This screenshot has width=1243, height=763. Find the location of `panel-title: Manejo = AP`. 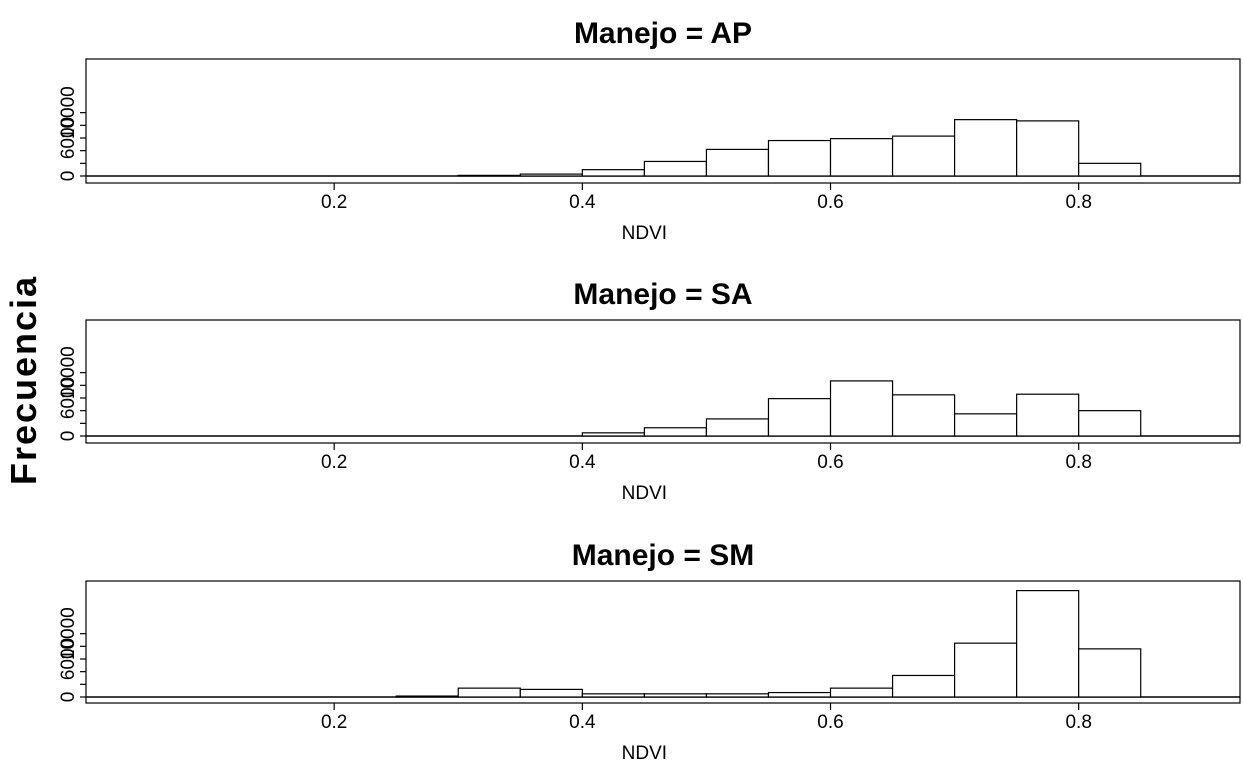

panel-title: Manejo = AP is located at coordinates (663, 33).